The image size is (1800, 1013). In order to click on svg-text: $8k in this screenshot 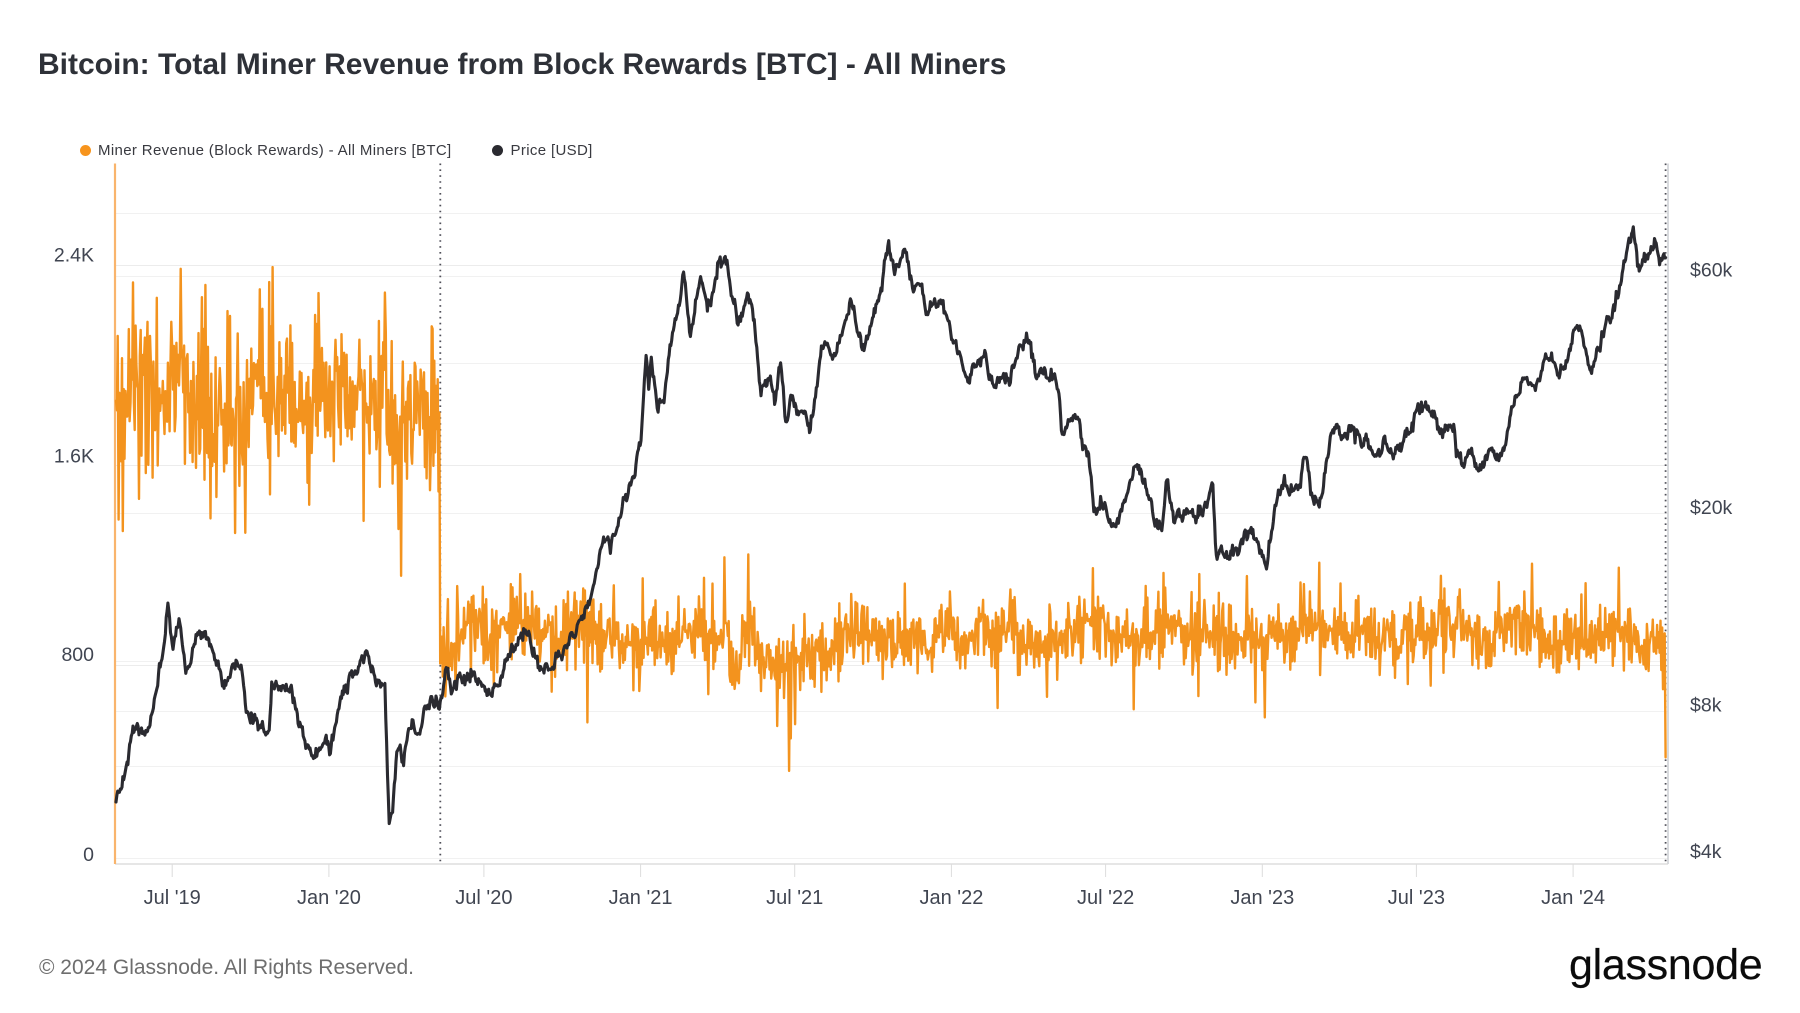, I will do `click(1706, 706)`.